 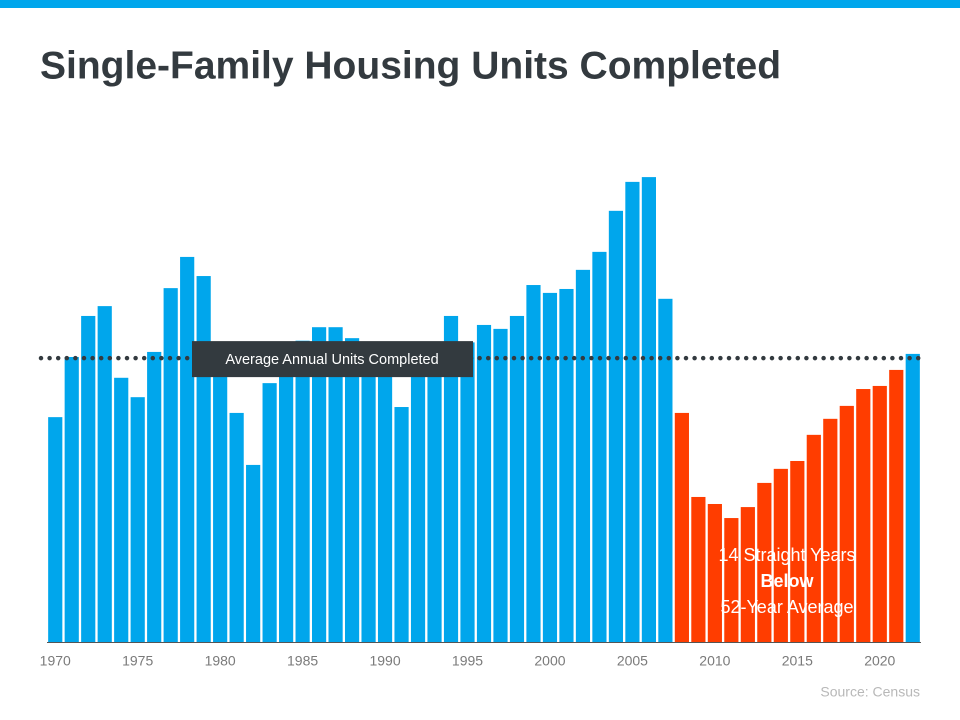 I want to click on annotation: 14 Straight Years, so click(x=786, y=555).